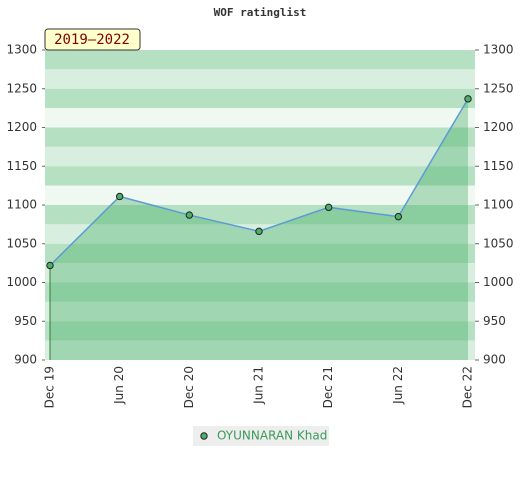 This screenshot has width=520, height=484. Describe the element at coordinates (50, 387) in the screenshot. I see `x-tick-label: Dec 19` at that location.